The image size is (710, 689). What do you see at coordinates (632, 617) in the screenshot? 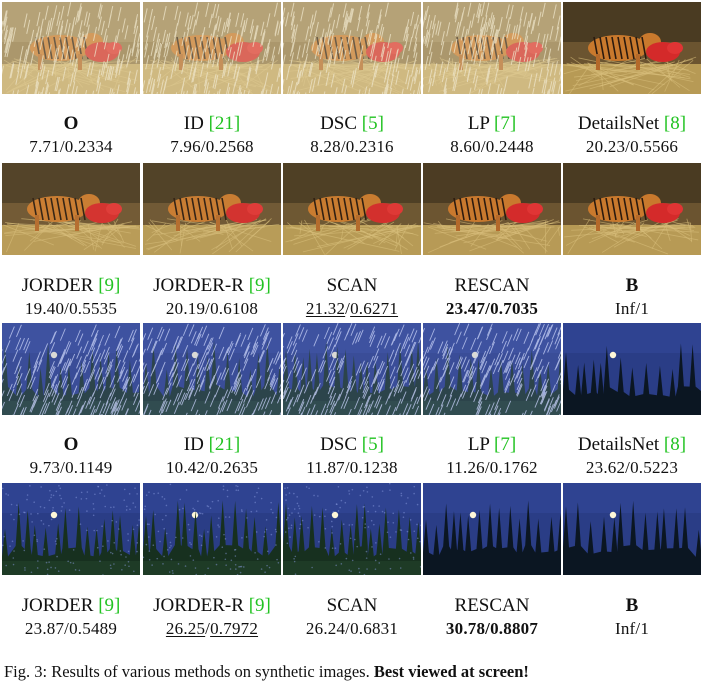
I see `method-label: B Inf/1` at bounding box center [632, 617].